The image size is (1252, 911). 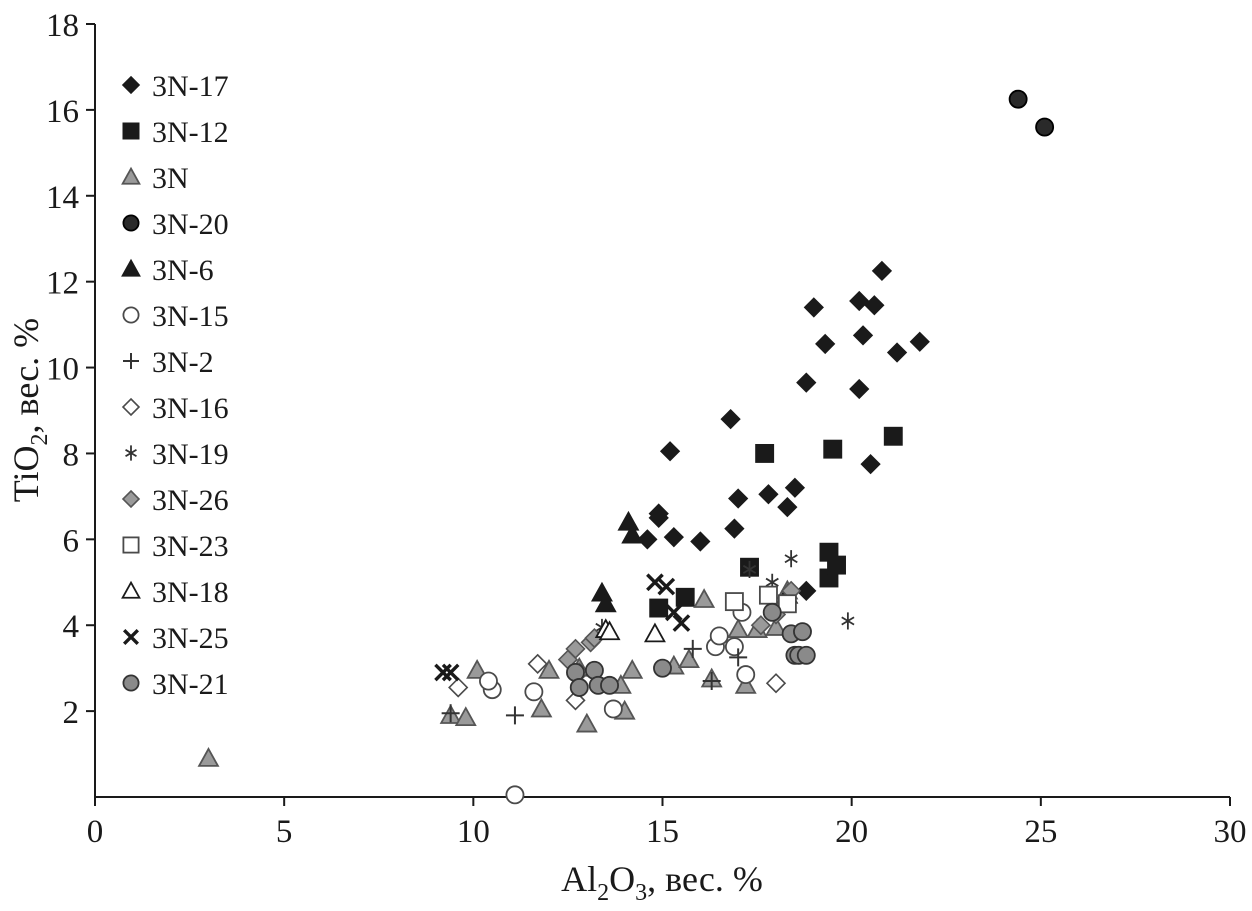 What do you see at coordinates (29, 410) in the screenshot?
I see `y-axis-title: TiO2, вес. %` at bounding box center [29, 410].